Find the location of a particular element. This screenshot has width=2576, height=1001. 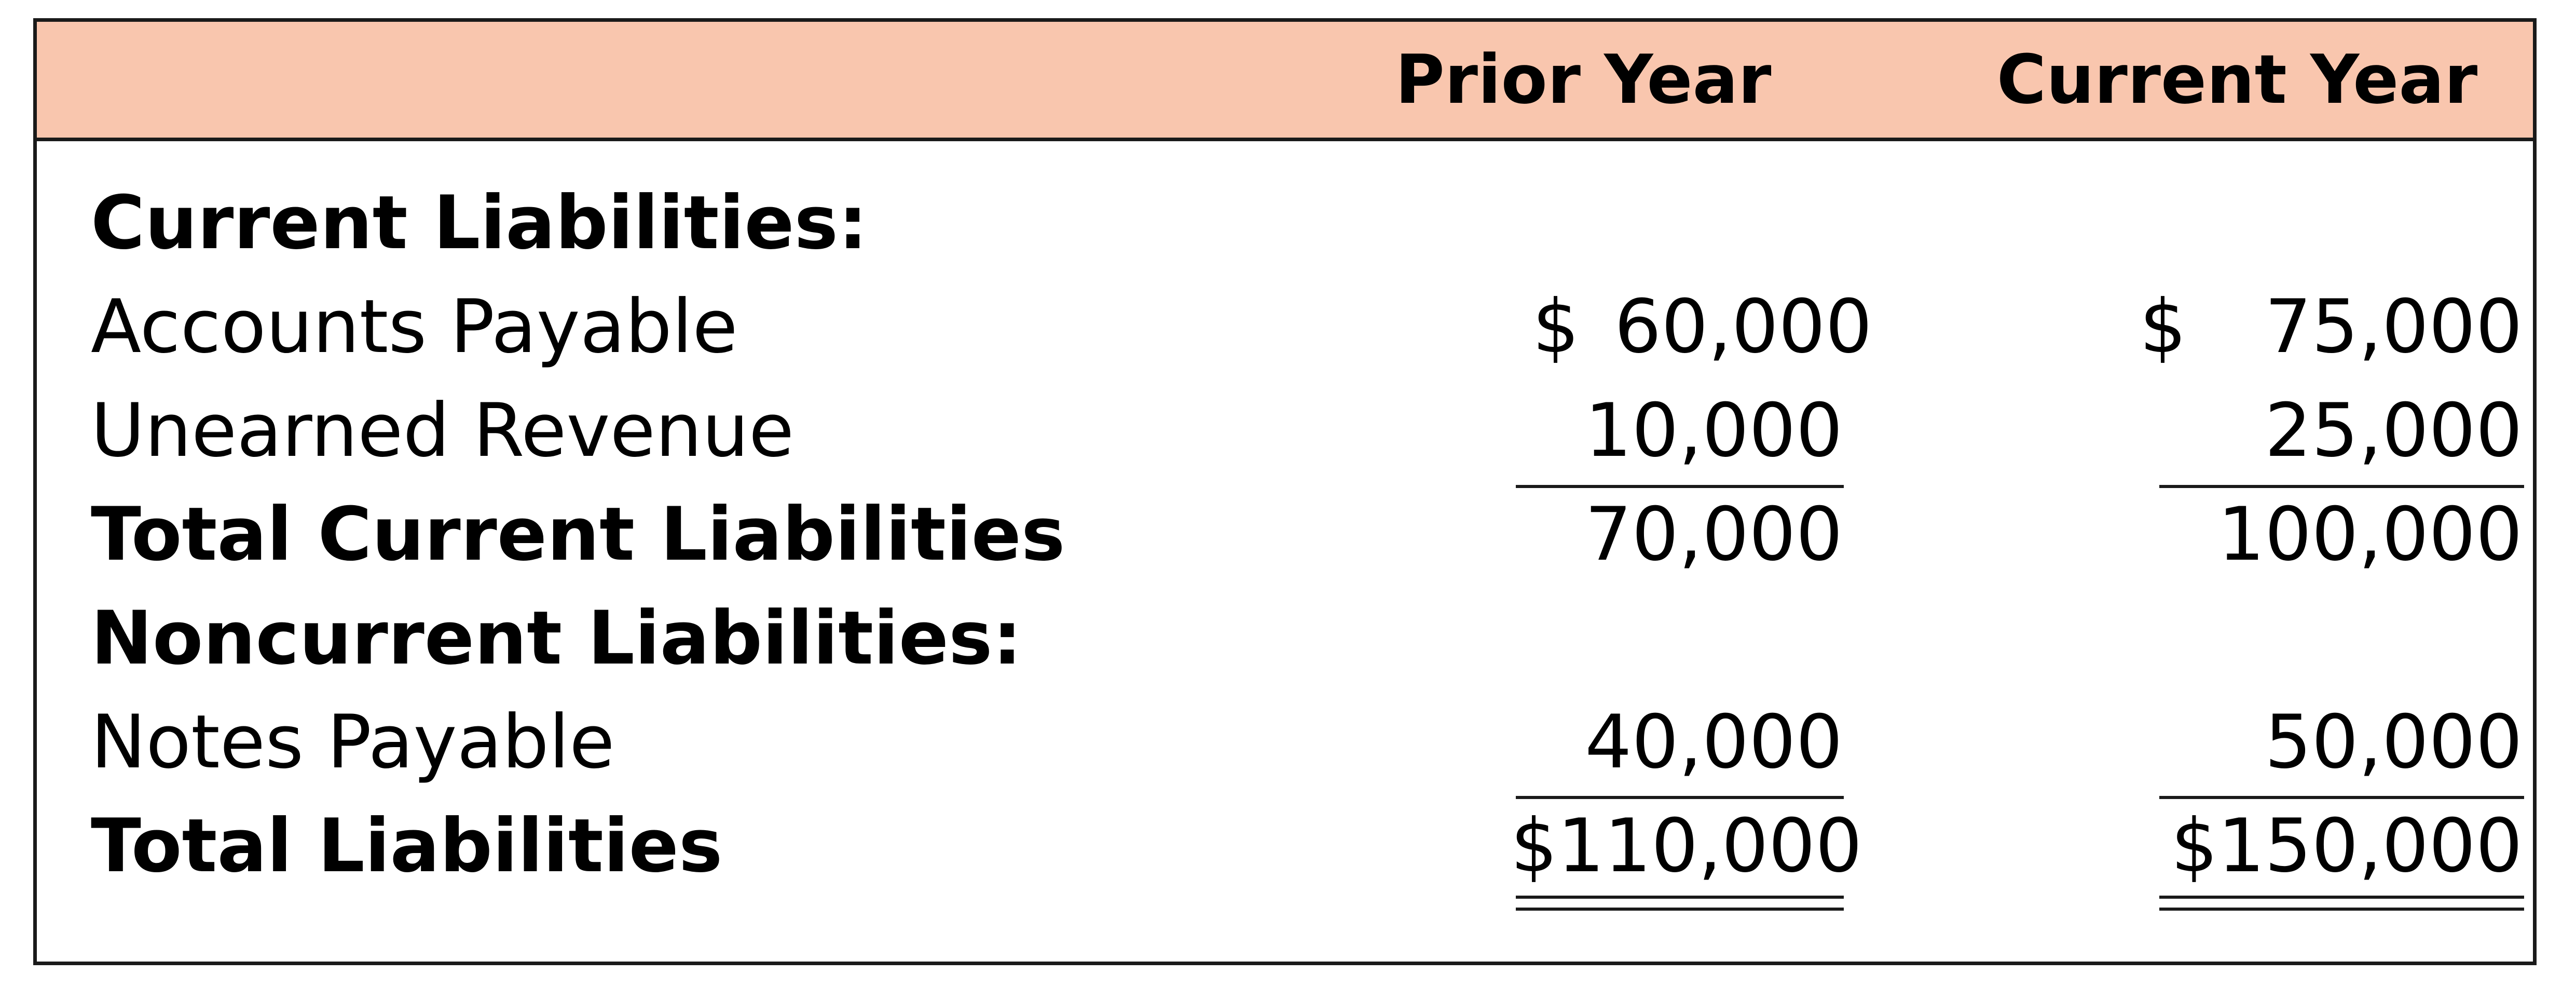

unearned-revenue-label: Unearned Revenue is located at coordinates (442, 431).